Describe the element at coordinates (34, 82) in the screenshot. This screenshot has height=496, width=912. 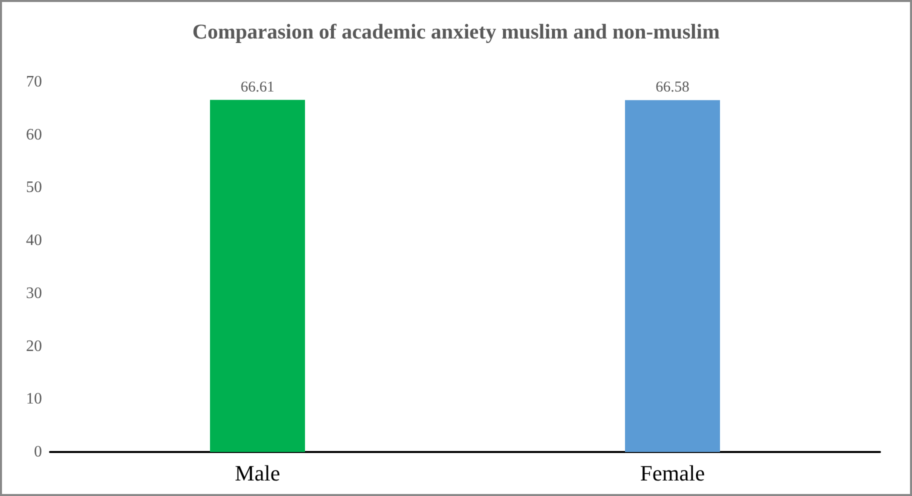
I see `y-tick-label: 70` at that location.